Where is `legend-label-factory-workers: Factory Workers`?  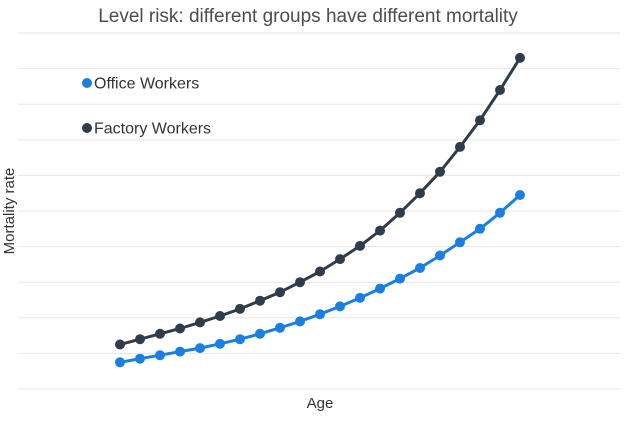 legend-label-factory-workers: Factory Workers is located at coordinates (152, 129).